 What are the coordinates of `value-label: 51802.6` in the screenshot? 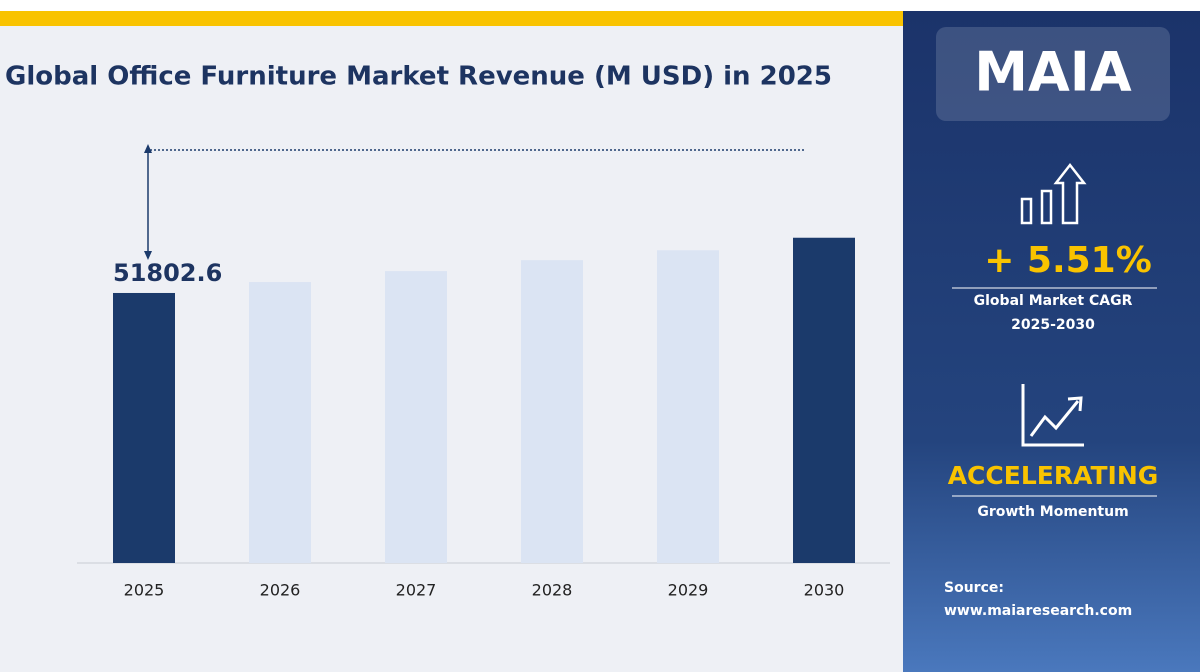 It's located at (167, 273).